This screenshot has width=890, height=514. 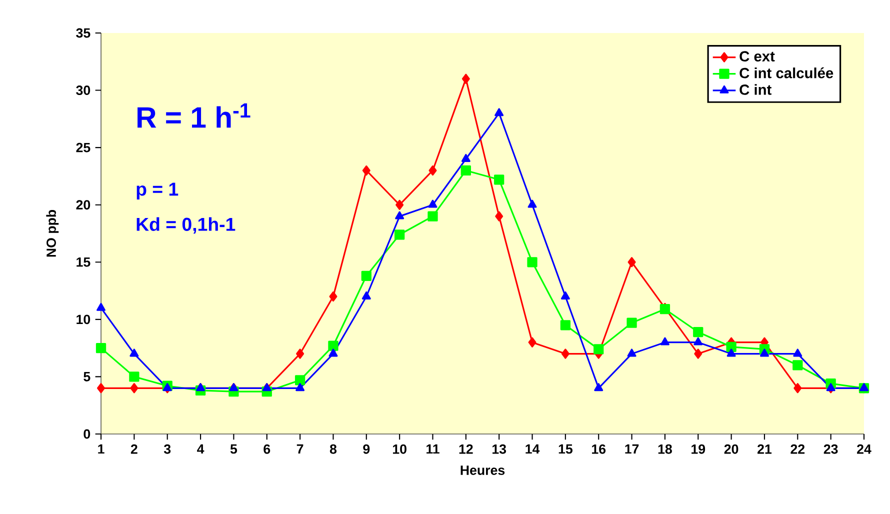 What do you see at coordinates (157, 191) in the screenshot?
I see `annotation: p = 1` at bounding box center [157, 191].